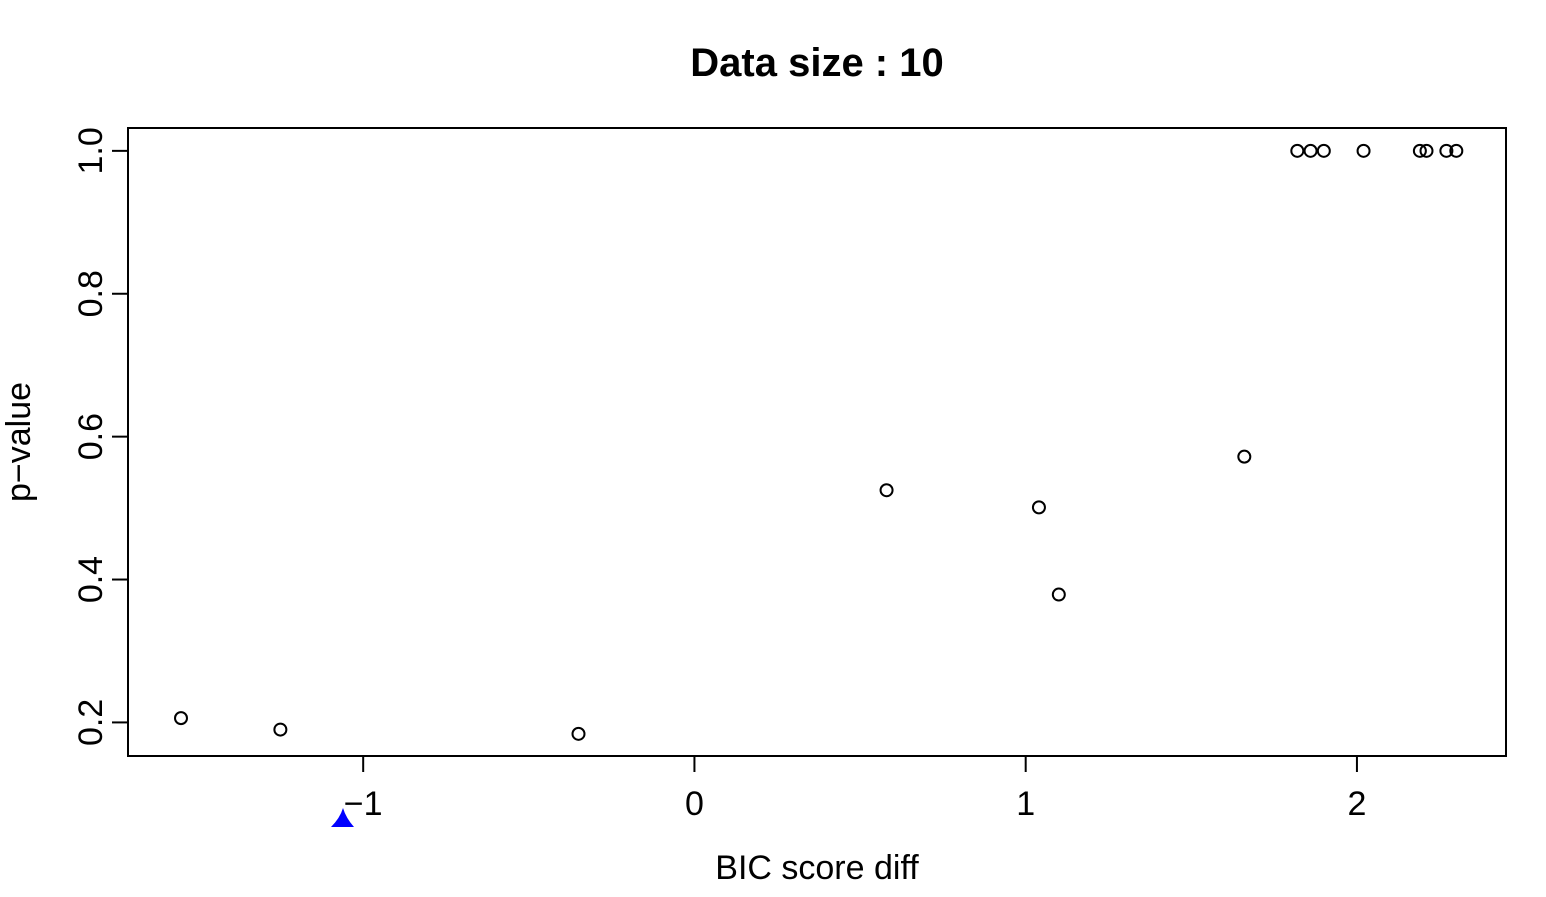 The width and height of the screenshot is (1546, 897). What do you see at coordinates (91, 436) in the screenshot?
I see `y-tick-label: 0.6` at bounding box center [91, 436].